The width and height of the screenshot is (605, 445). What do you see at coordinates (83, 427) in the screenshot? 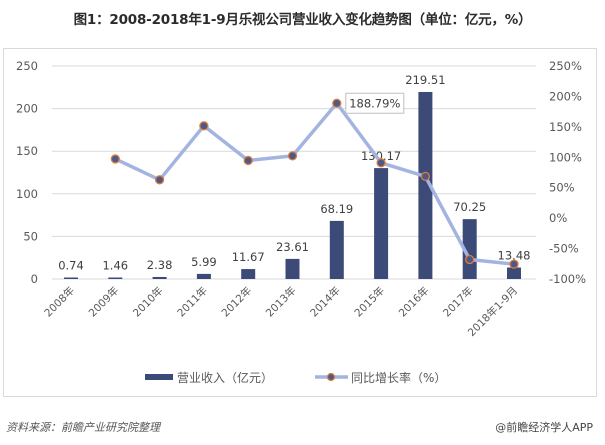
I see `source-note: 资料来源：前瞻产业研究院整理` at bounding box center [83, 427].